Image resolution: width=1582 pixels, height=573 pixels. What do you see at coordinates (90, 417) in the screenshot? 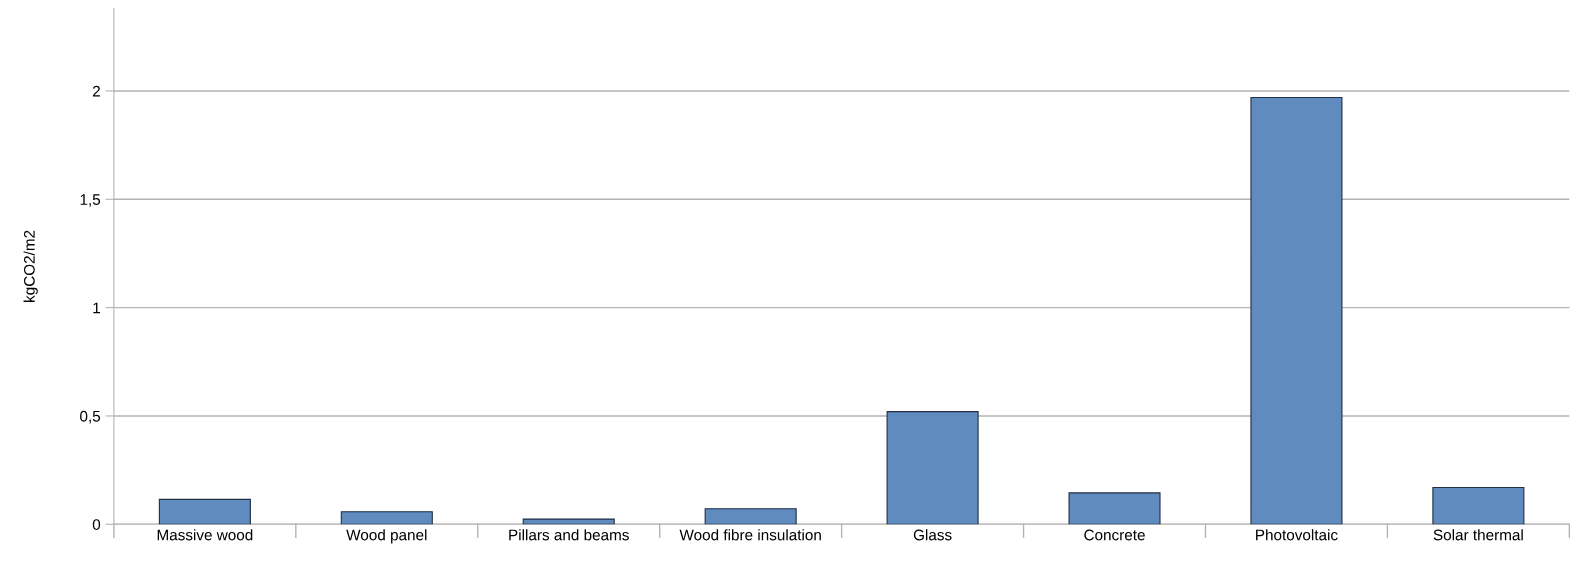
I see `y-tick-label: 0,5` at bounding box center [90, 417].